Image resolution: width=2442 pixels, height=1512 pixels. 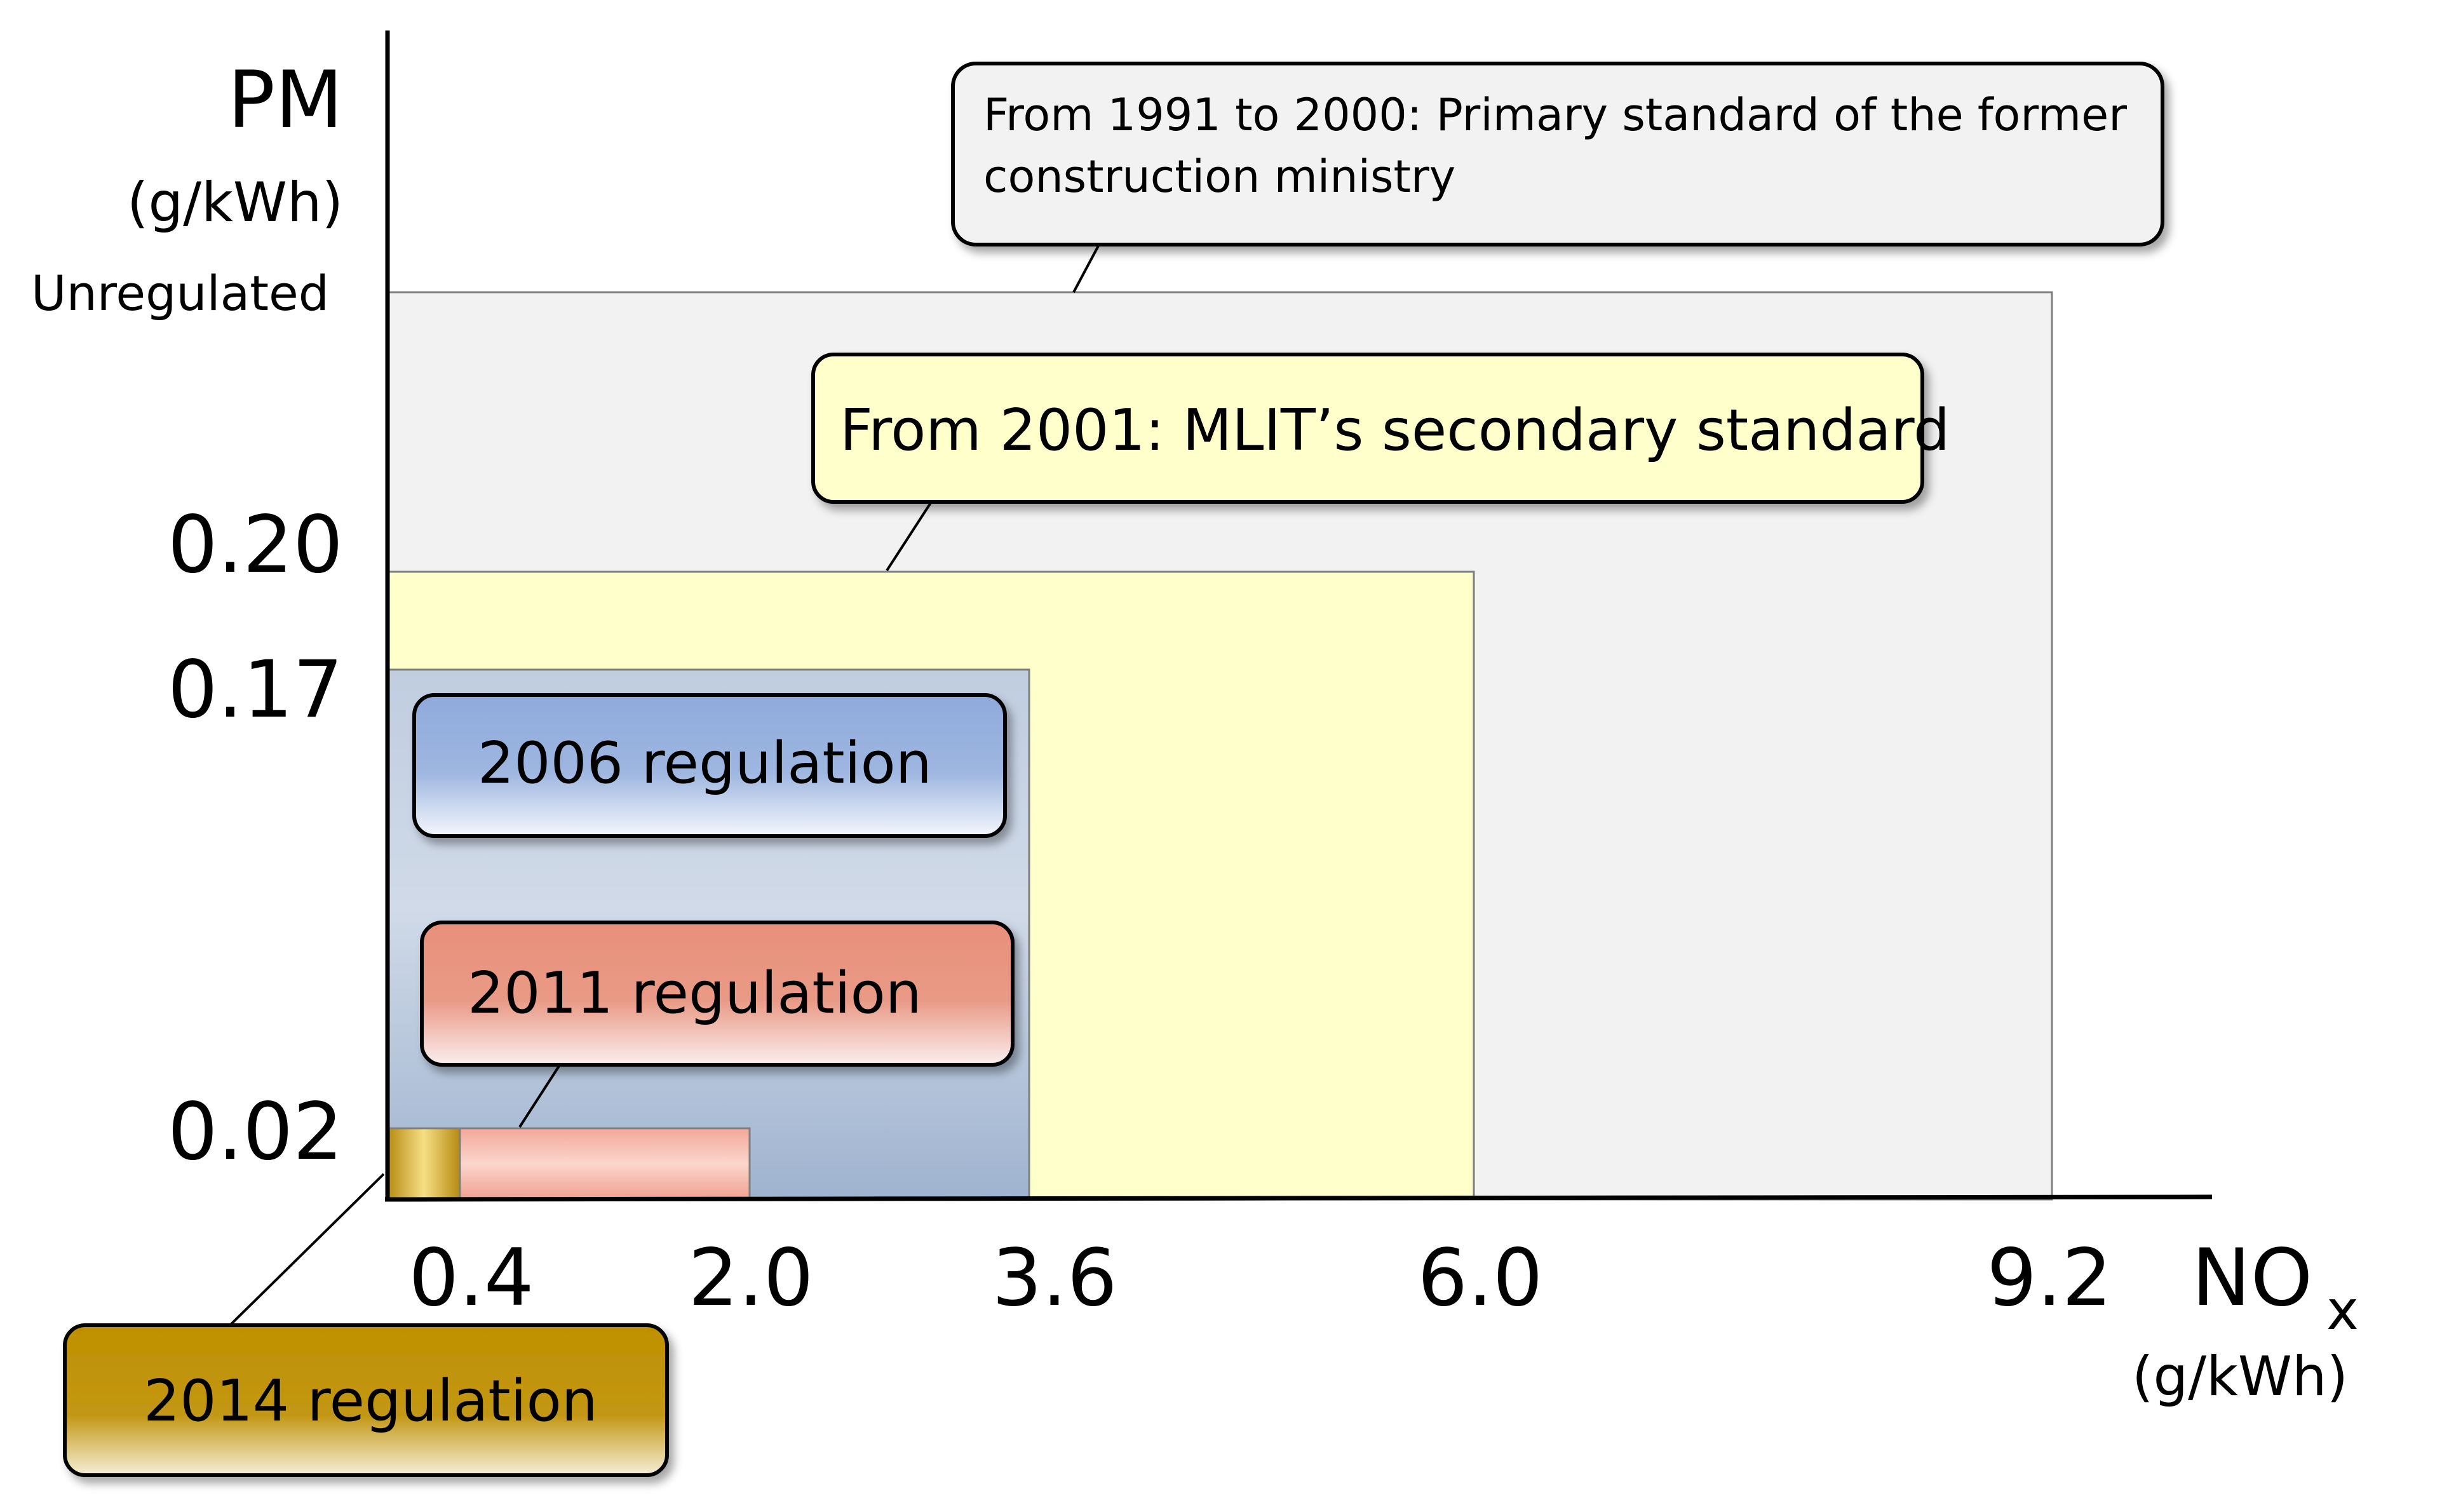 What do you see at coordinates (695, 993) in the screenshot?
I see `reg2011-callout-label: 2011 regulation` at bounding box center [695, 993].